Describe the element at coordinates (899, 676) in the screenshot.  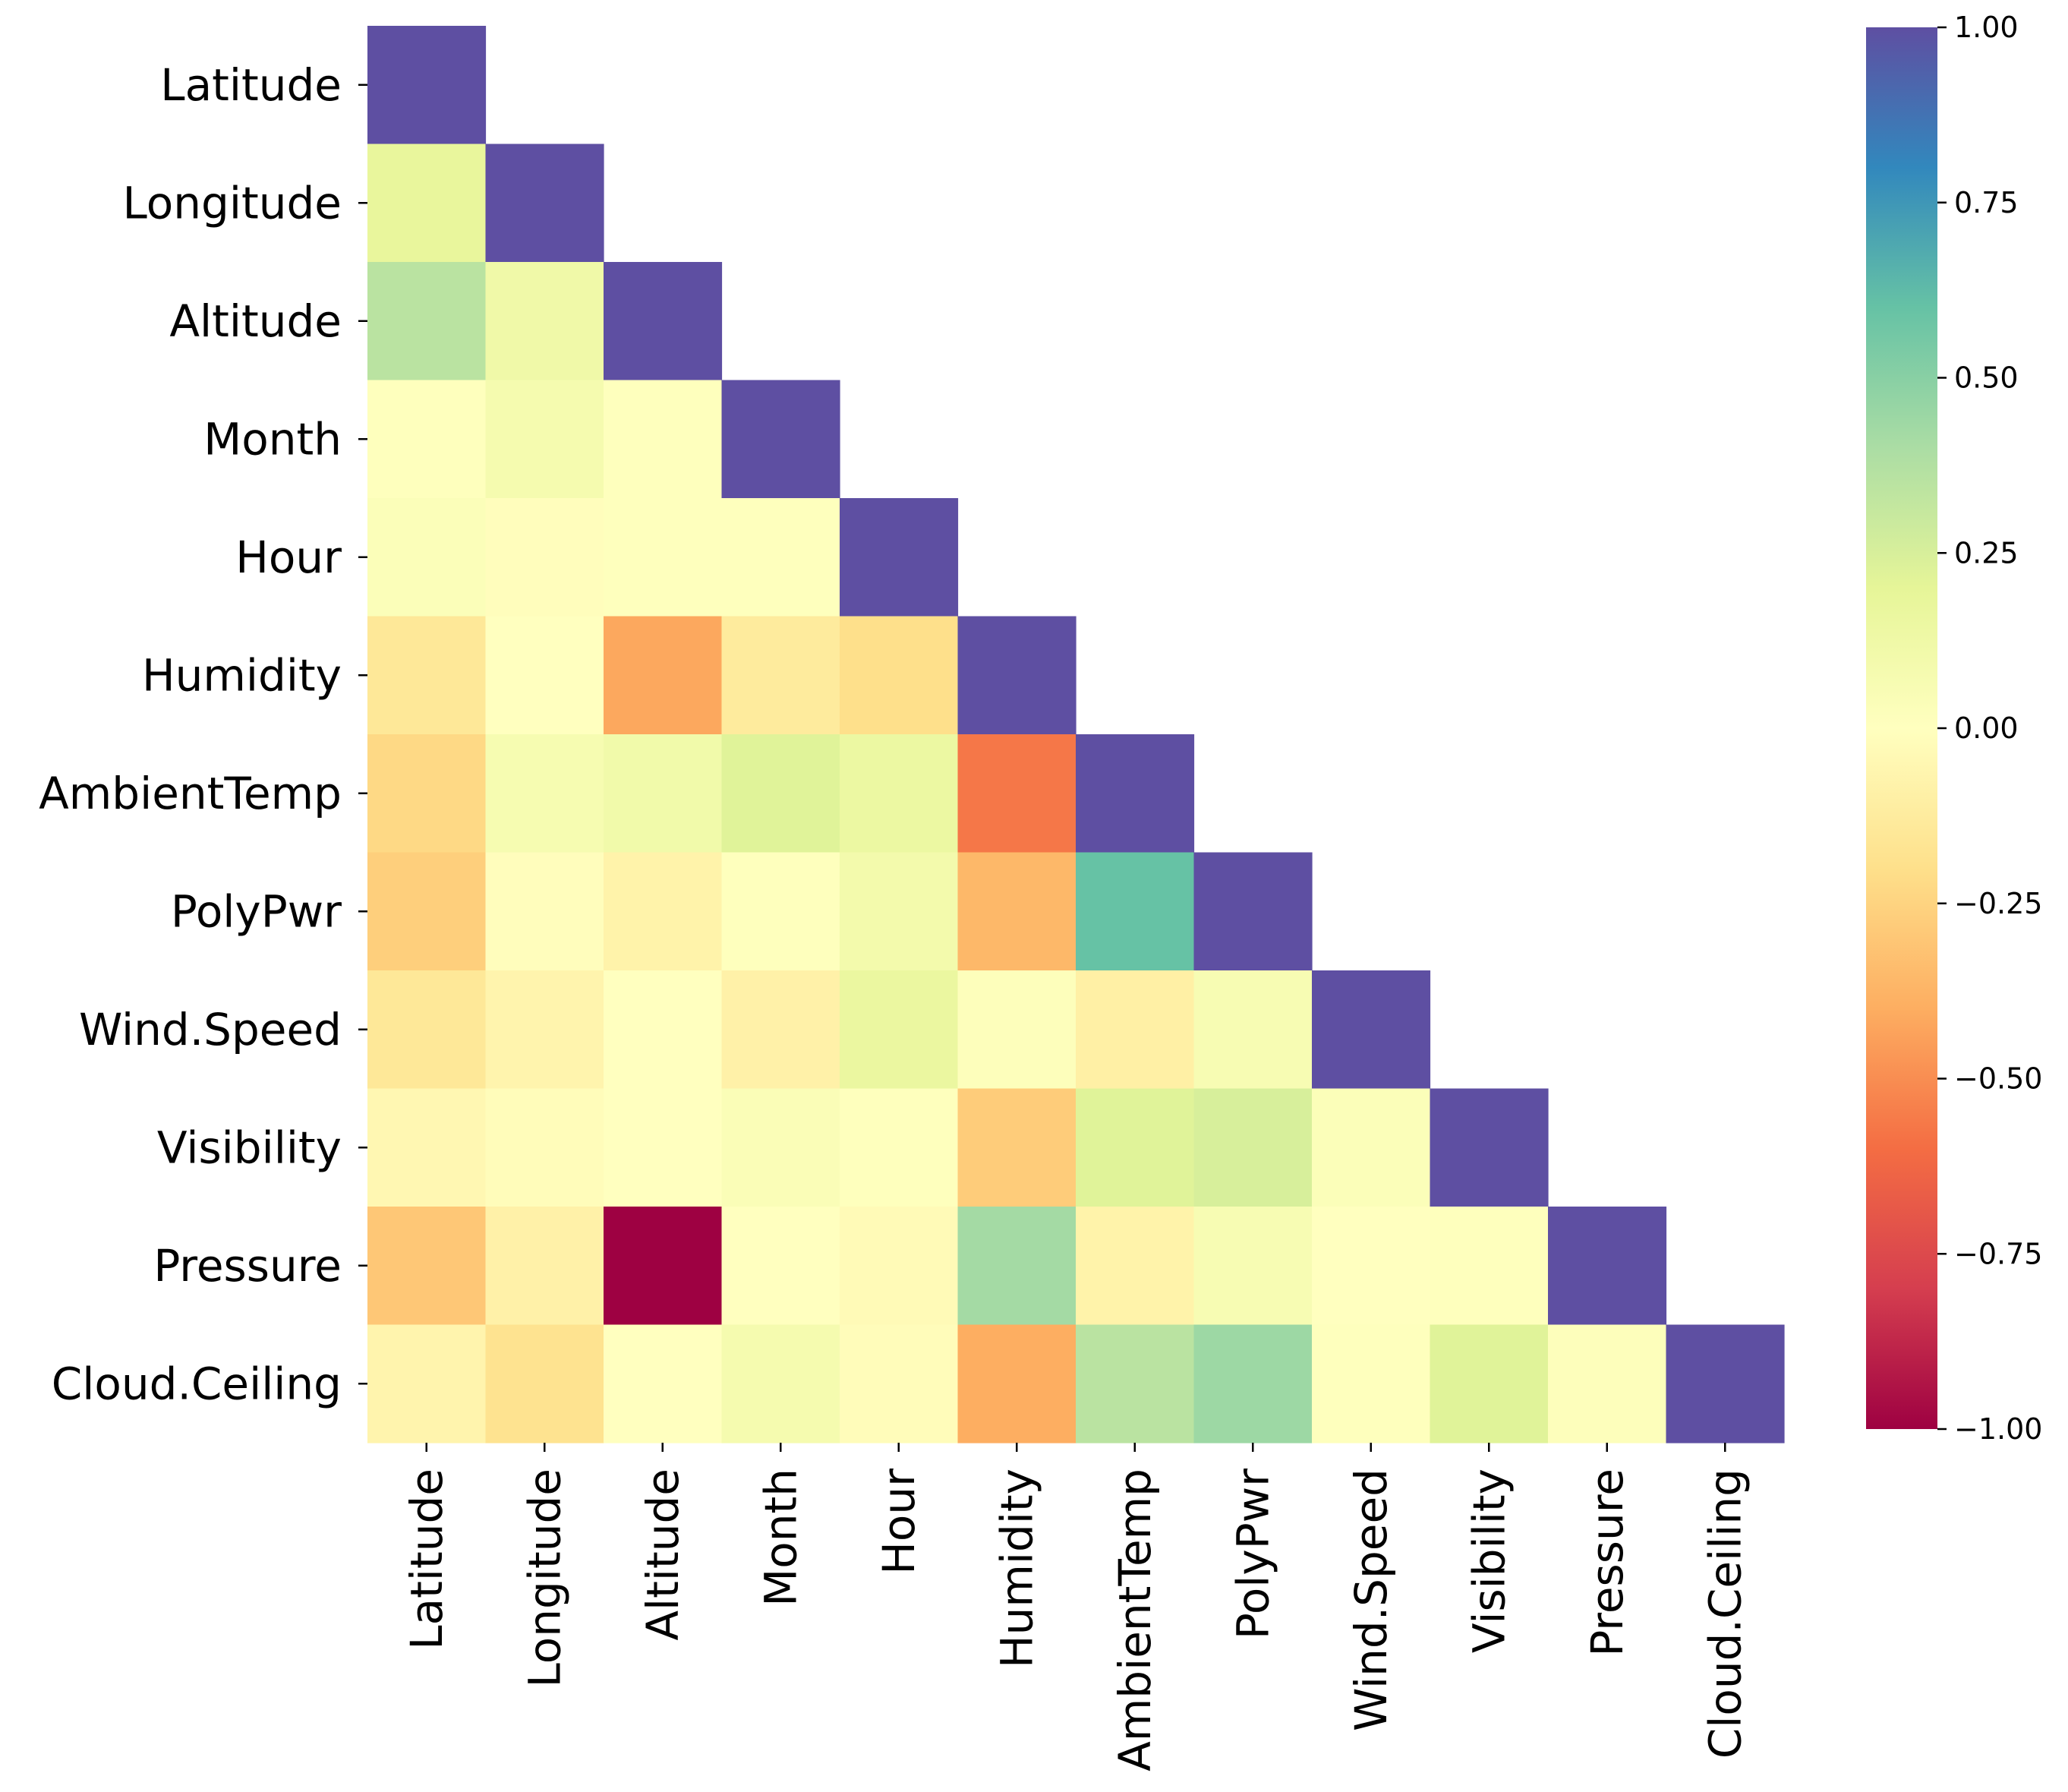
I see `heatmap-cell-humidity-hour` at that location.